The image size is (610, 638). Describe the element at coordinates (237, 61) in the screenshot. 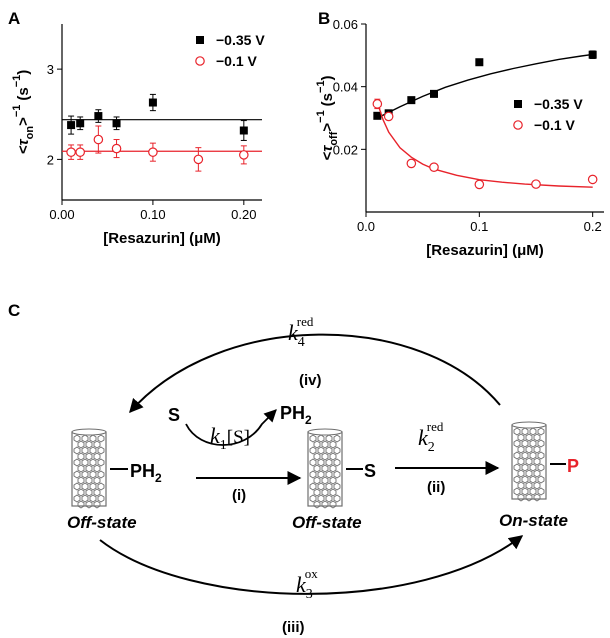

I see `legend-label: −0.1 V` at that location.